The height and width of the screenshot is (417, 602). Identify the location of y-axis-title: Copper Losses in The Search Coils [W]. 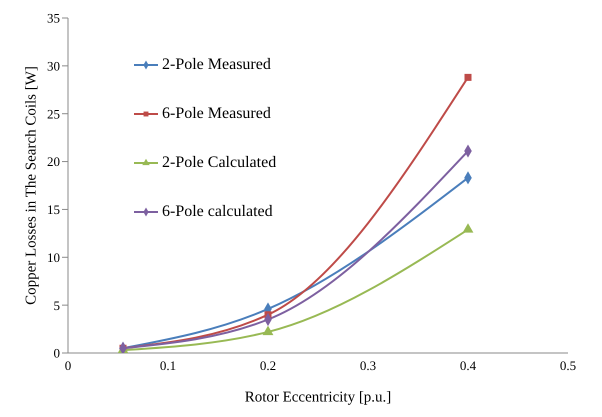
(31, 185).